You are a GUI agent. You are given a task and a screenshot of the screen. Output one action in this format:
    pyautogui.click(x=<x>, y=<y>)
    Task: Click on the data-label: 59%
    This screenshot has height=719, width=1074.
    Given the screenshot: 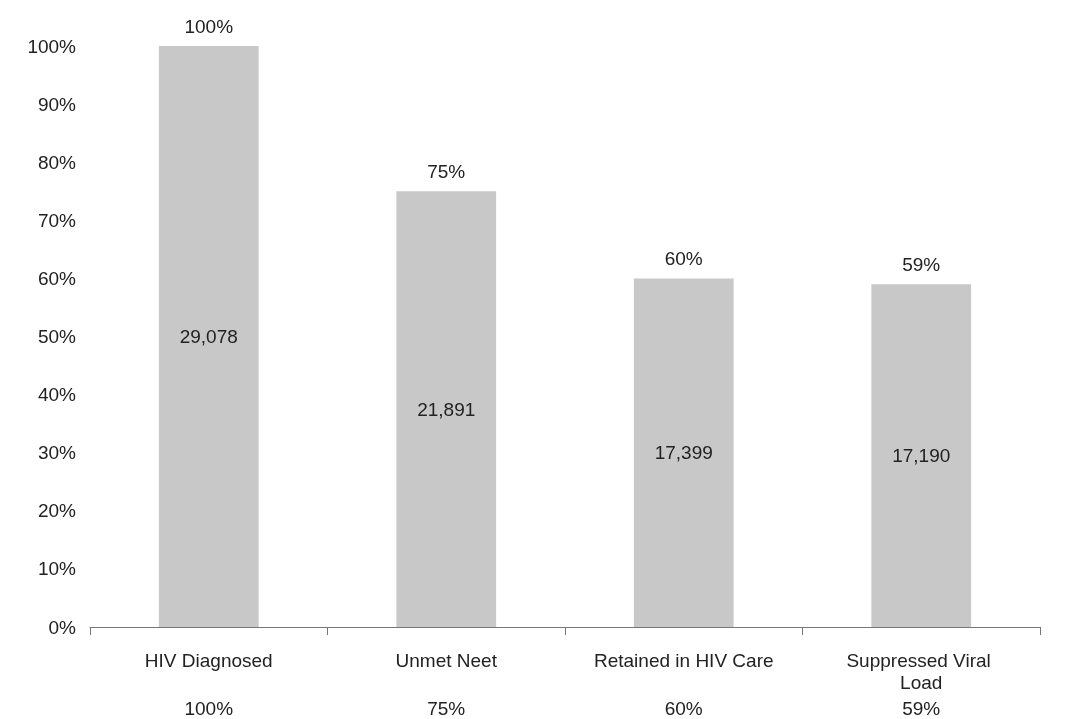 What is the action you would take?
    pyautogui.click(x=921, y=708)
    